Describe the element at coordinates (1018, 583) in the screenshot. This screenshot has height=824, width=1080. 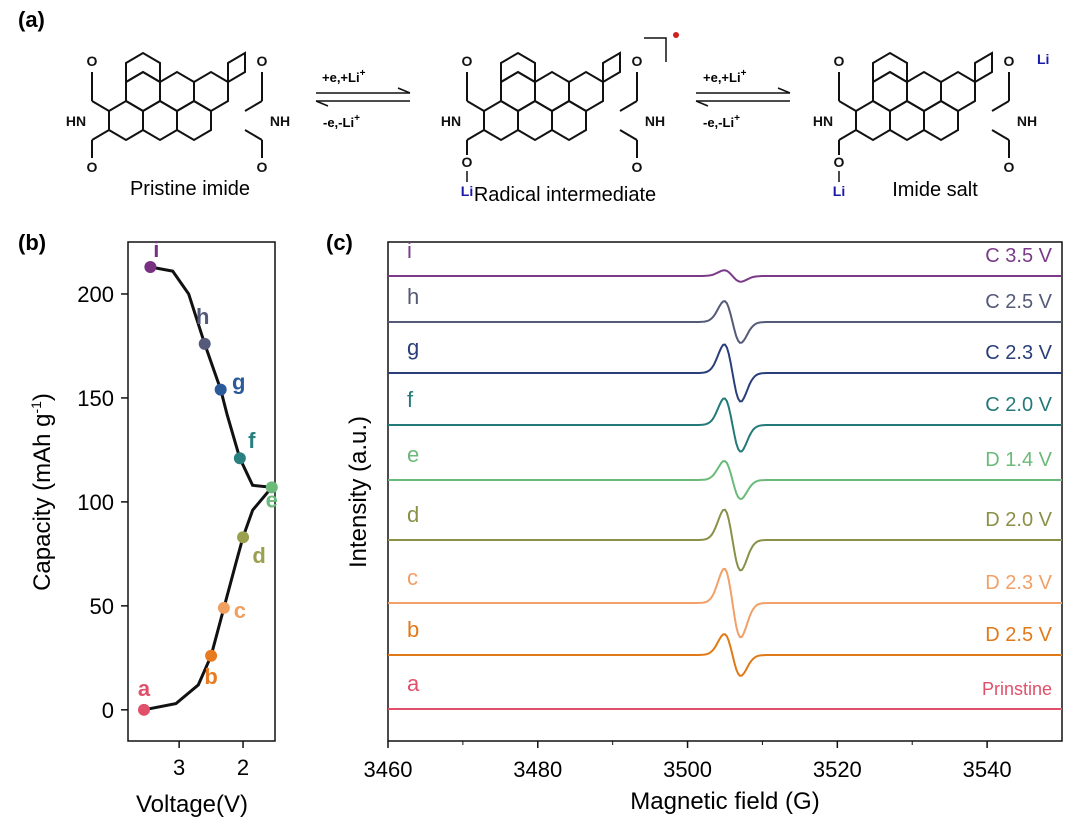
I see `series-c-condition: D 2.3 V` at that location.